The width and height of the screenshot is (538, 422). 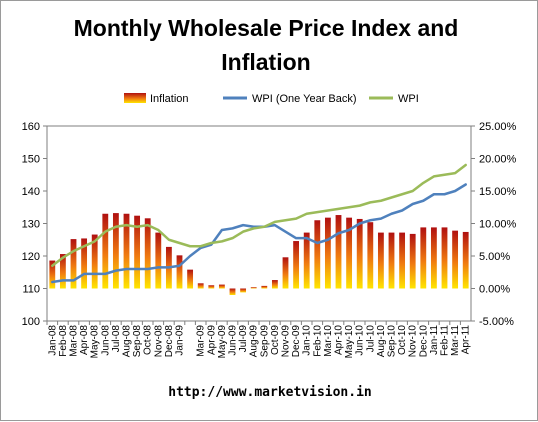 What do you see at coordinates (498, 192) in the screenshot?
I see `right-axis-tick-label: 15.00%` at bounding box center [498, 192].